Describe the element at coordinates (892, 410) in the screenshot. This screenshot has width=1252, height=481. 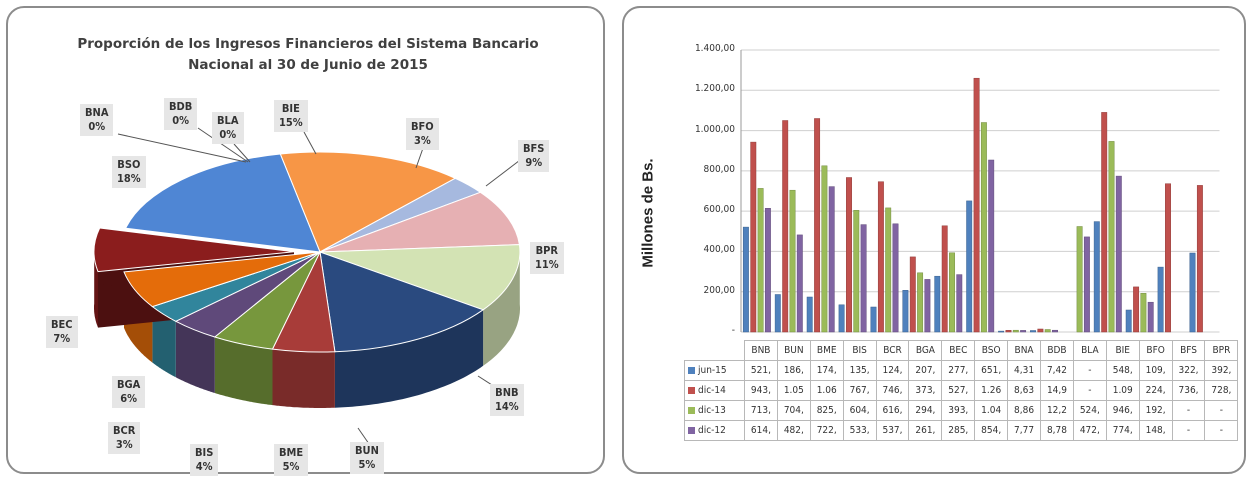
I see `table-cell: 616,` at that location.